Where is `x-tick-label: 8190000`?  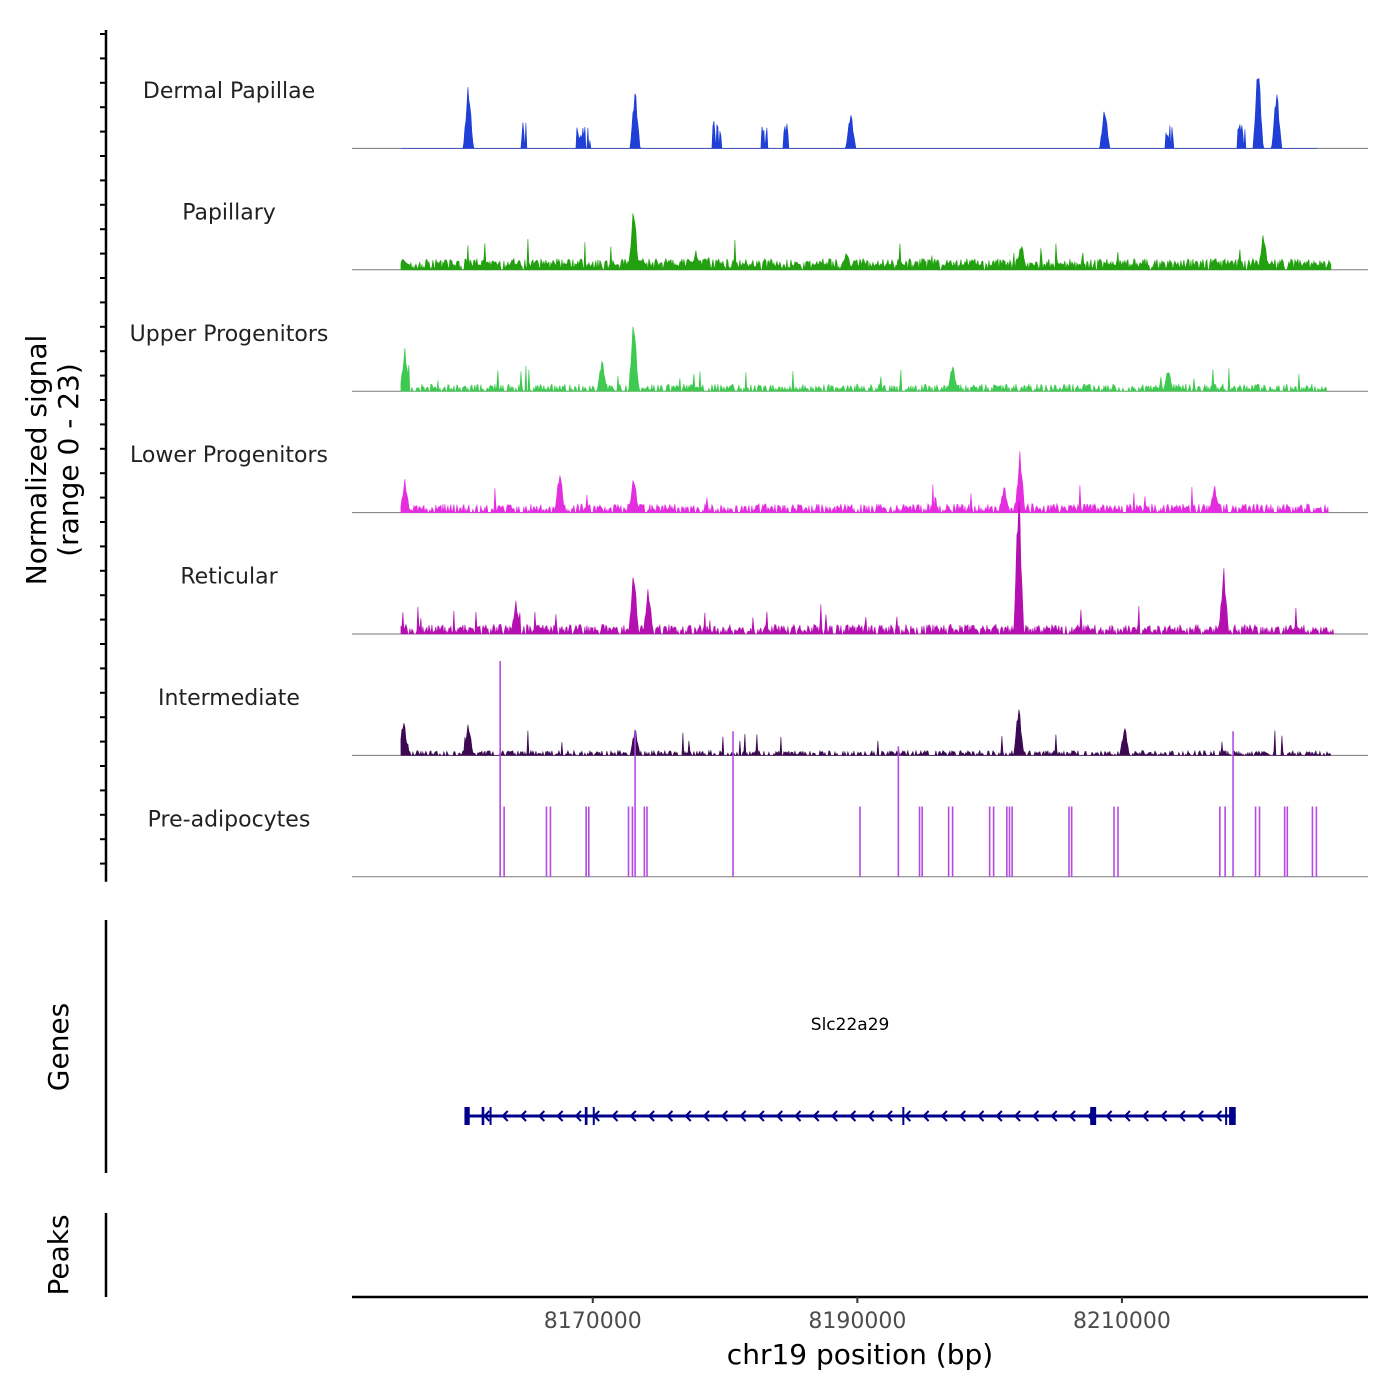
x-tick-label: 8190000 is located at coordinates (857, 1321).